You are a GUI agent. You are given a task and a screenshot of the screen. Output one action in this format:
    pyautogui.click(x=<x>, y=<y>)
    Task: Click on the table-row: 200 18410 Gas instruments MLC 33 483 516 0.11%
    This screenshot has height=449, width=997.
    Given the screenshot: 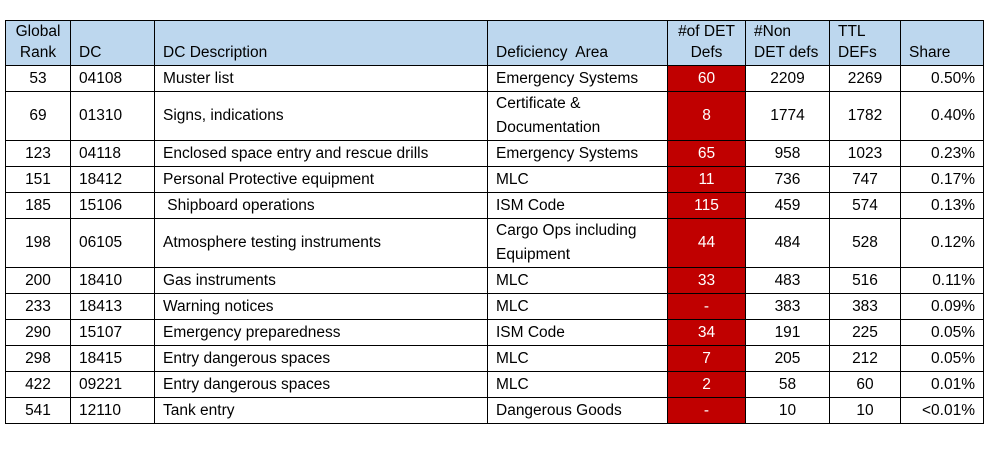 What is the action you would take?
    pyautogui.click(x=494, y=280)
    